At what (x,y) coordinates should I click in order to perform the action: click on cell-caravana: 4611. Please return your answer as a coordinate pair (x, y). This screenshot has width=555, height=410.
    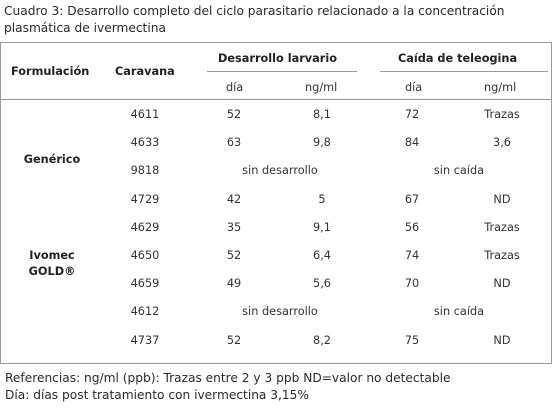
    Looking at the image, I should click on (145, 114).